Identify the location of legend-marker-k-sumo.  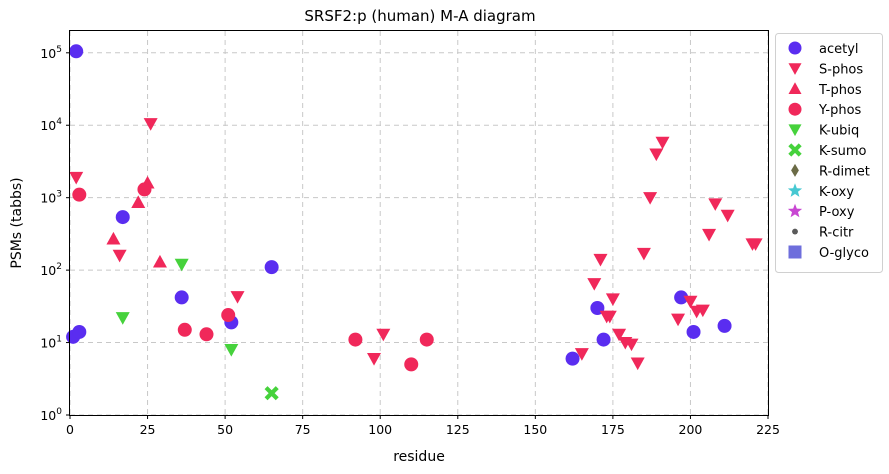
(795, 150).